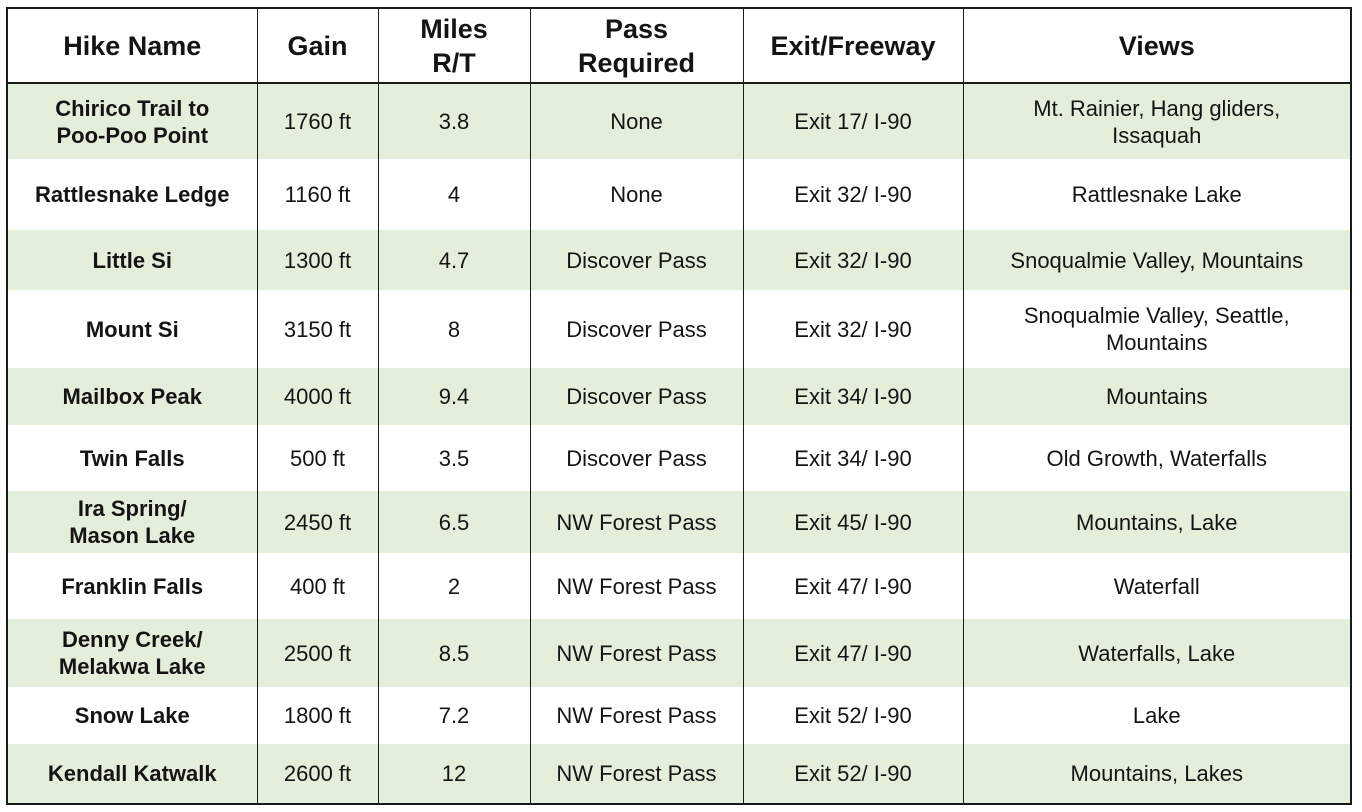  I want to click on cell-miles: 12, so click(454, 774).